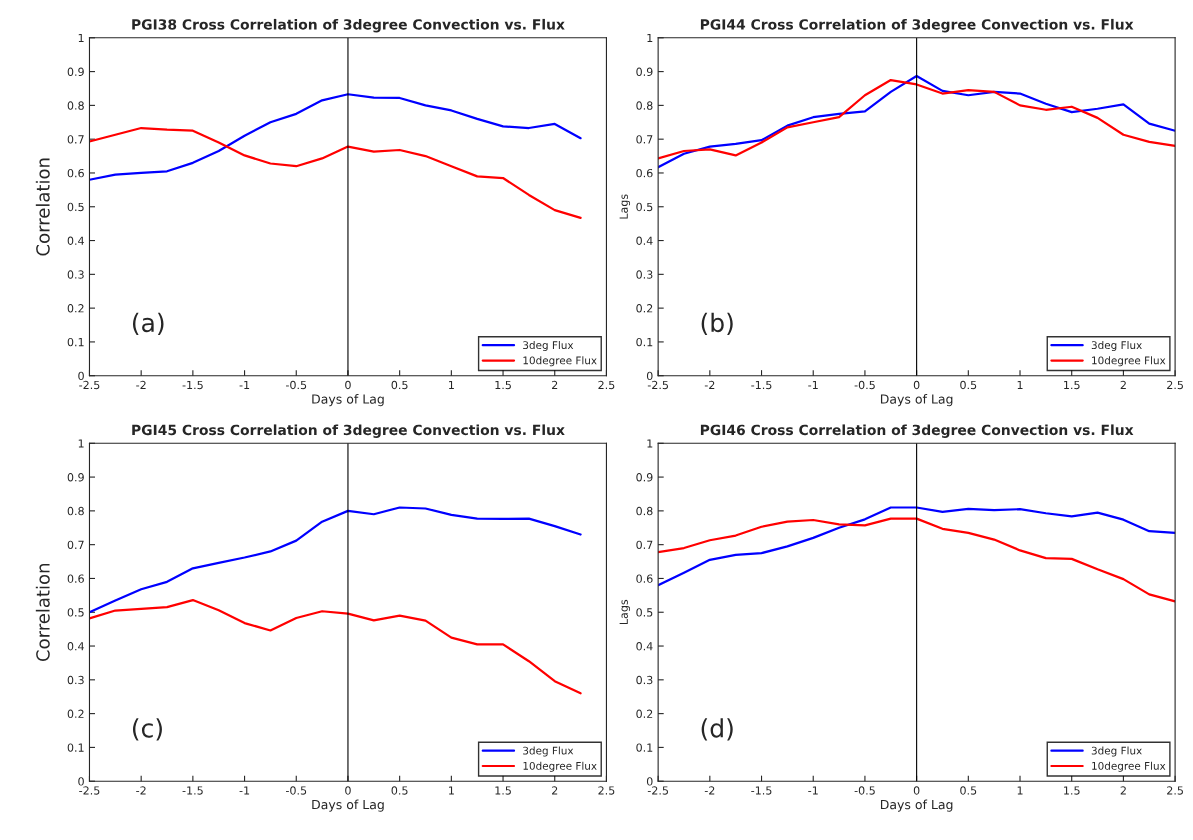 Image resolution: width=1193 pixels, height=840 pixels. What do you see at coordinates (348, 25) in the screenshot?
I see `chart-title: PGI38 Cross Correlation of 3degree Convection vs. Flux` at bounding box center [348, 25].